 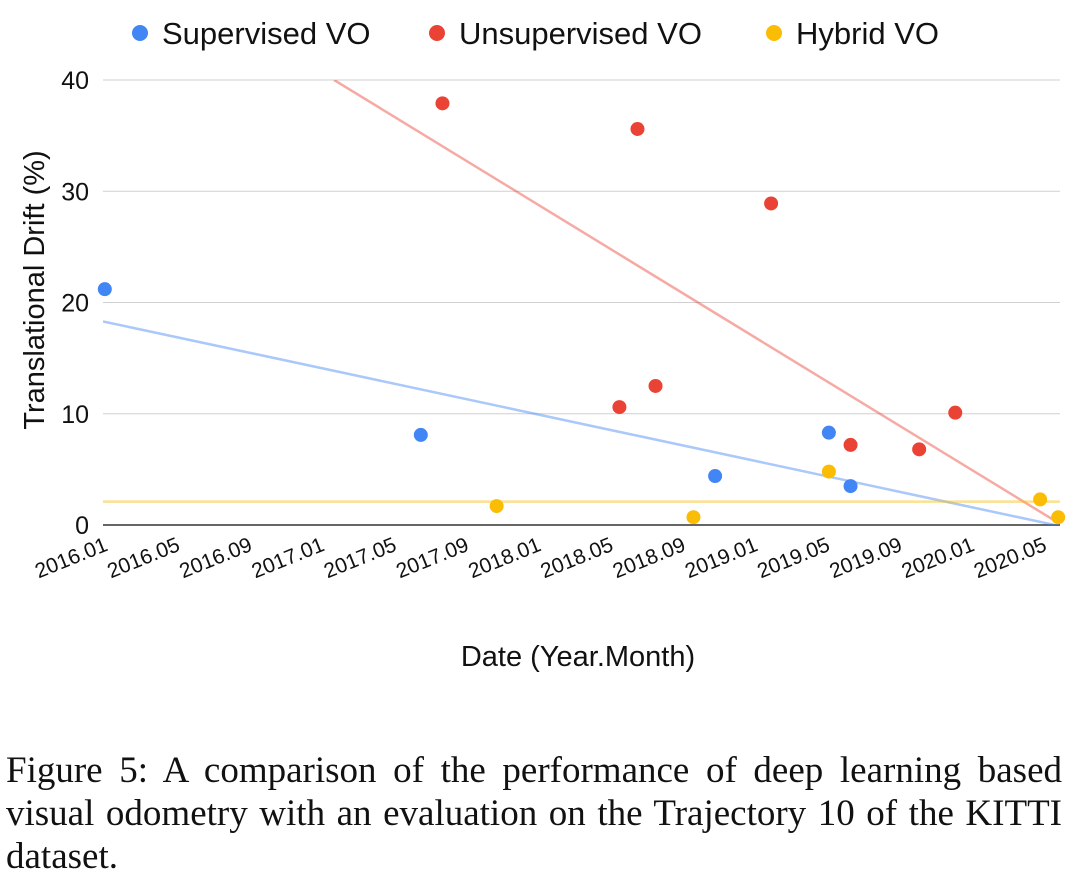 I want to click on x-axis-label: Date (Year.Month), so click(x=578, y=657).